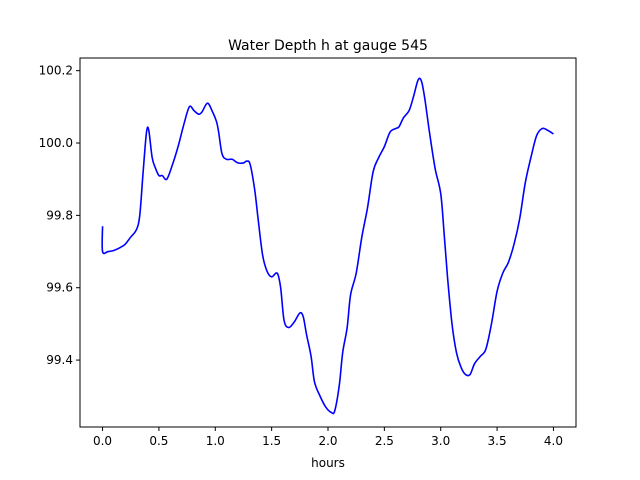 This screenshot has height=480, width=640. I want to click on y-tick-label: 100.2, so click(56, 71).